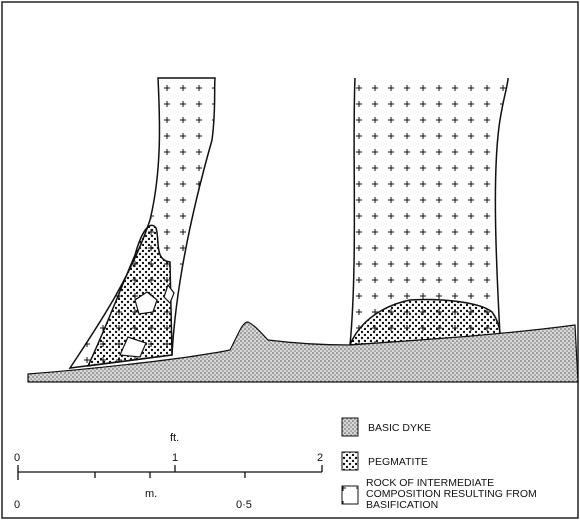 This screenshot has width=580, height=520. What do you see at coordinates (244, 505) in the screenshot?
I see `scale-label: 0·5` at bounding box center [244, 505].